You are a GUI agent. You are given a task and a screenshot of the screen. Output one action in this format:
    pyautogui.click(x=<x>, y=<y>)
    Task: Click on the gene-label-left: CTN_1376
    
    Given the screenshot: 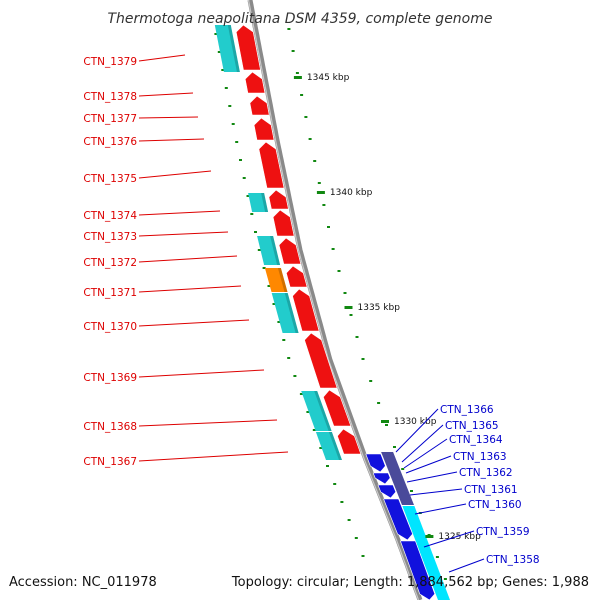 What is the action you would take?
    pyautogui.click(x=110, y=142)
    